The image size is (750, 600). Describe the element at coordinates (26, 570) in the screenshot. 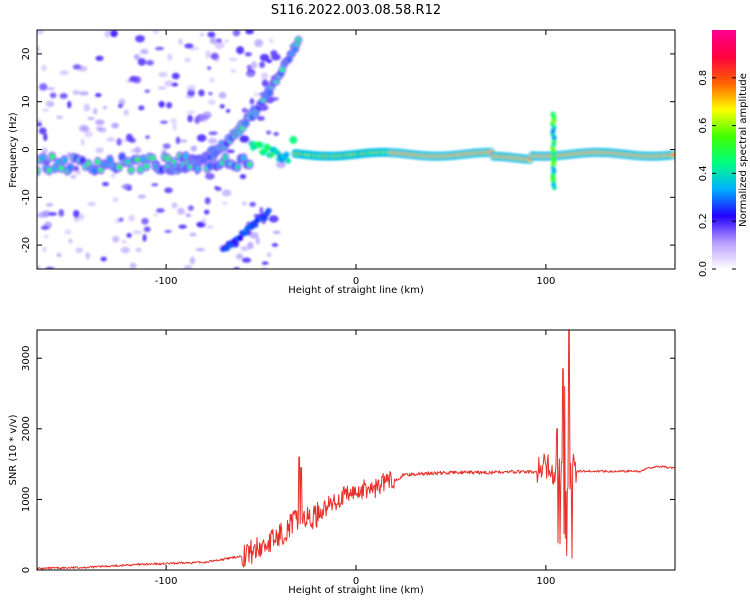

I see `y-tick-label: 0` at that location.